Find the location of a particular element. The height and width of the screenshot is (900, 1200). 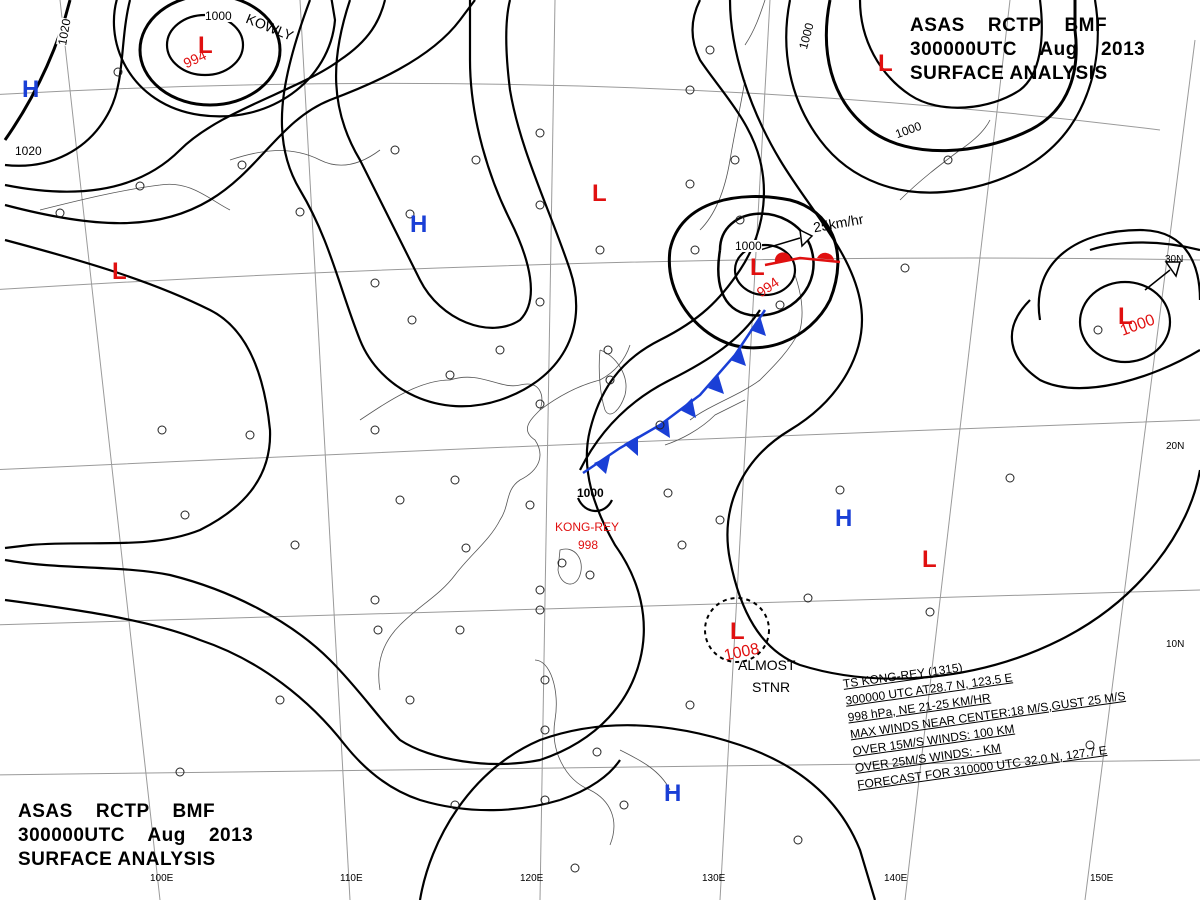

low-symbol-ne: L is located at coordinates (885, 63).